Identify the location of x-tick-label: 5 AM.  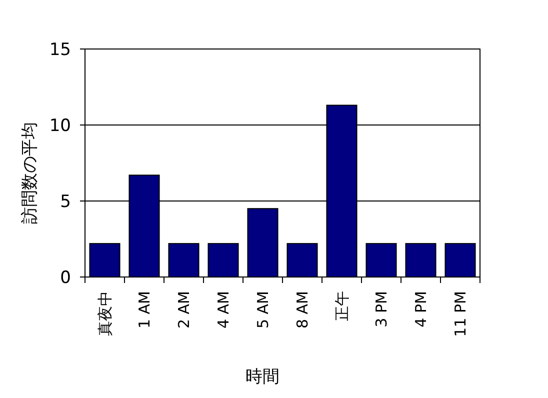
(263, 310).